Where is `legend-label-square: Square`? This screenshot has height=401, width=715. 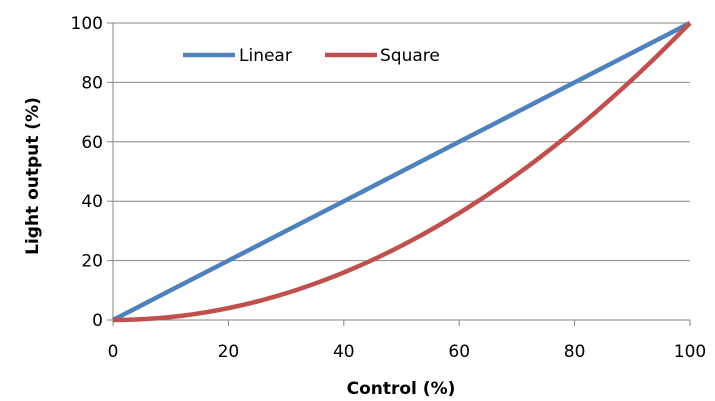
legend-label-square: Square is located at coordinates (410, 56).